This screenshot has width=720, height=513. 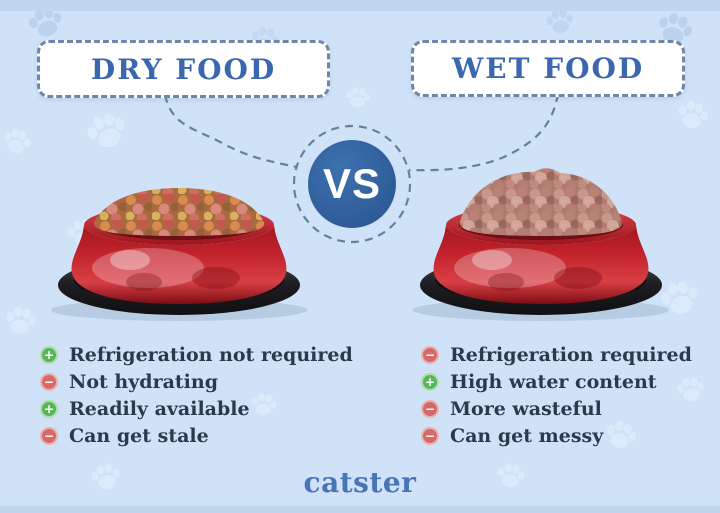 I want to click on point-label: Refrigeration not required, so click(x=211, y=355).